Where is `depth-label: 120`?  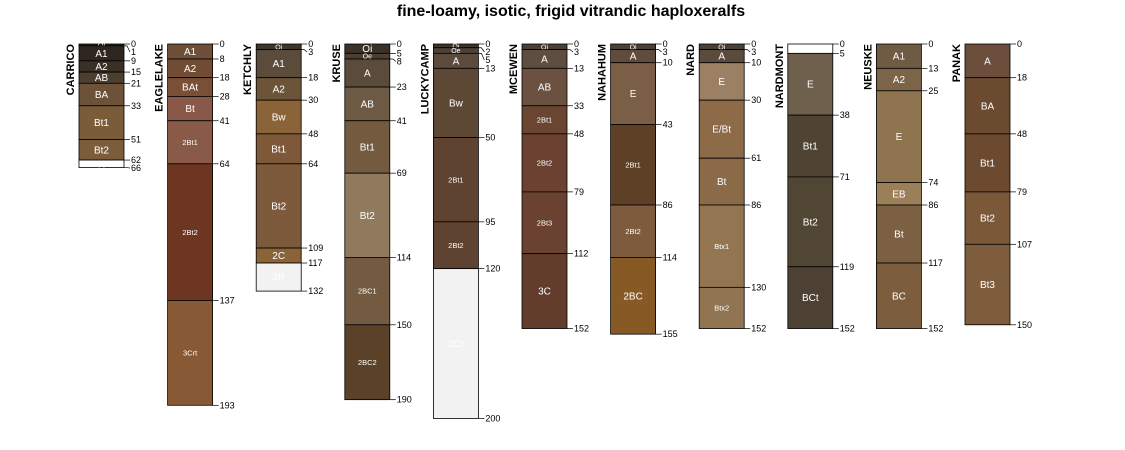 depth-label: 120 is located at coordinates (492, 269).